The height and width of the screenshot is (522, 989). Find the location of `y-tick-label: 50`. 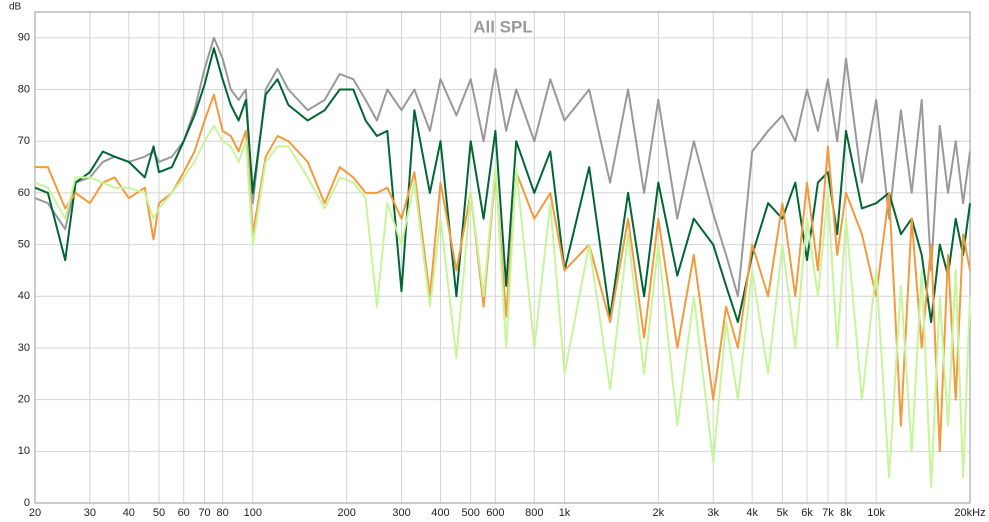

y-tick-label: 50 is located at coordinates (24, 244).